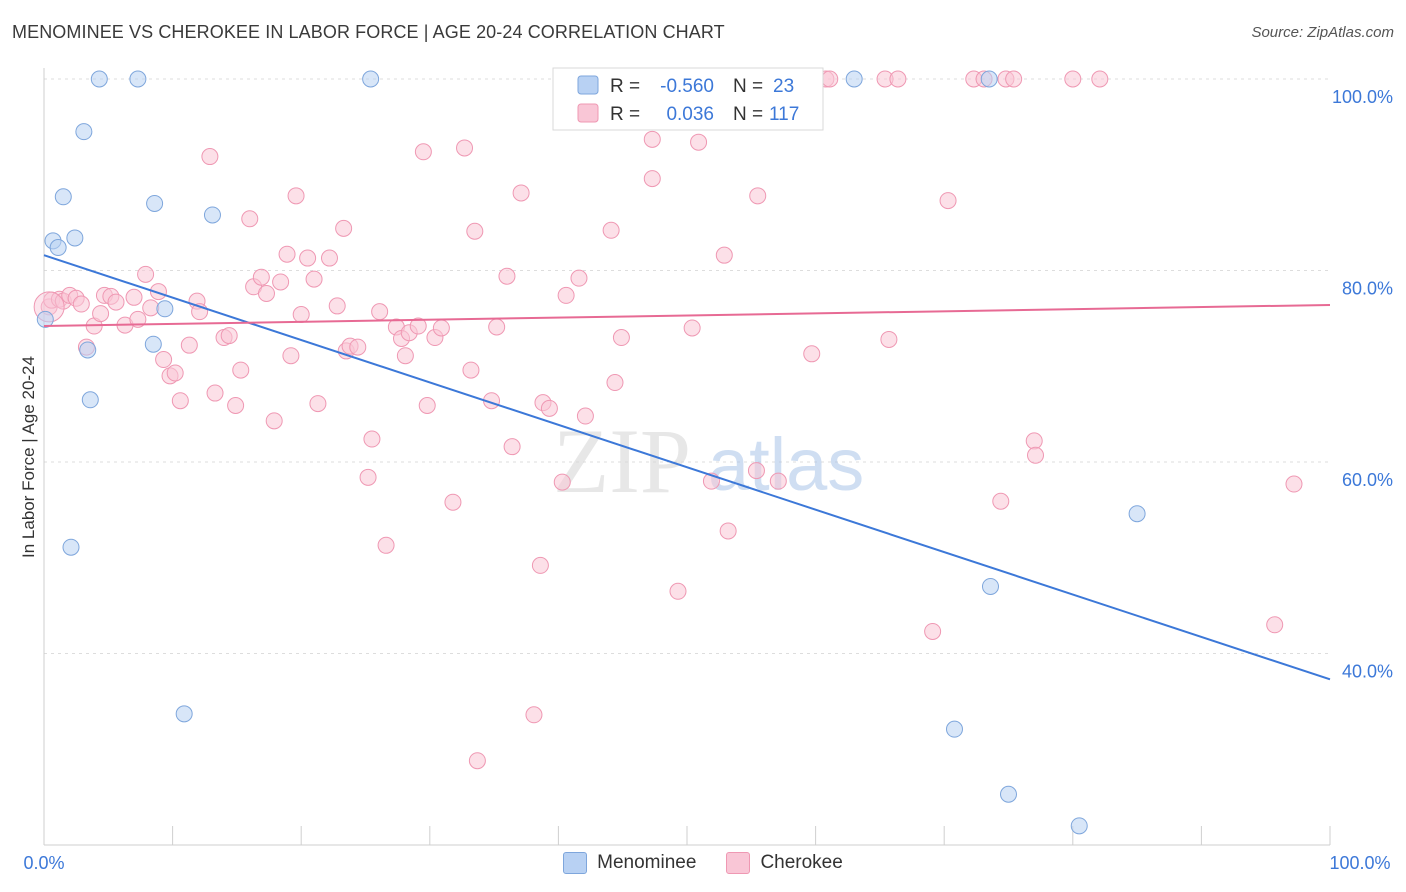  Describe the element at coordinates (786, 464) in the screenshot. I see `watermark-atlas: atlas` at that location.